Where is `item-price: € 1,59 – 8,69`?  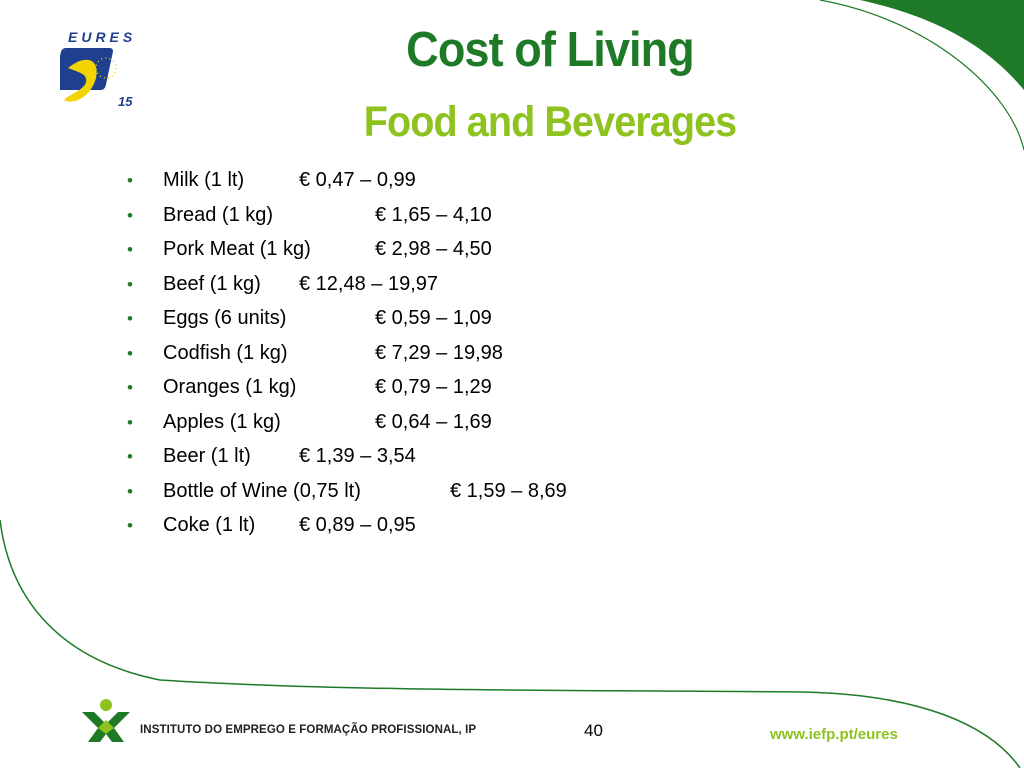 item-price: € 1,59 – 8,69 is located at coordinates (508, 490).